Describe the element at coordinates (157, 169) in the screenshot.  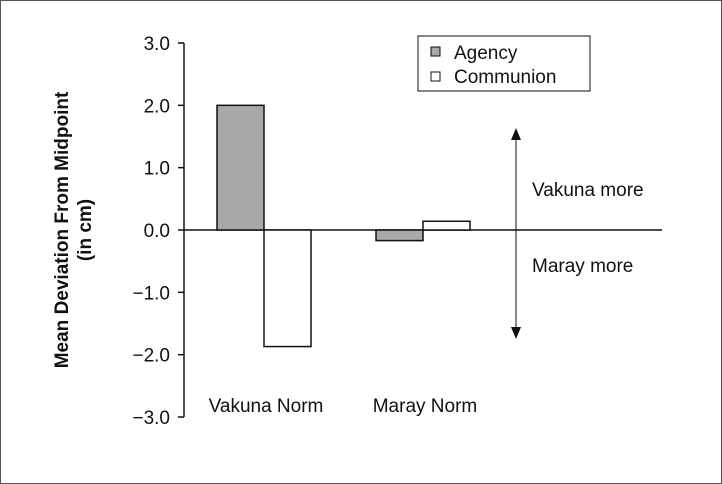
I see `y-tick-label: 1.0` at that location.